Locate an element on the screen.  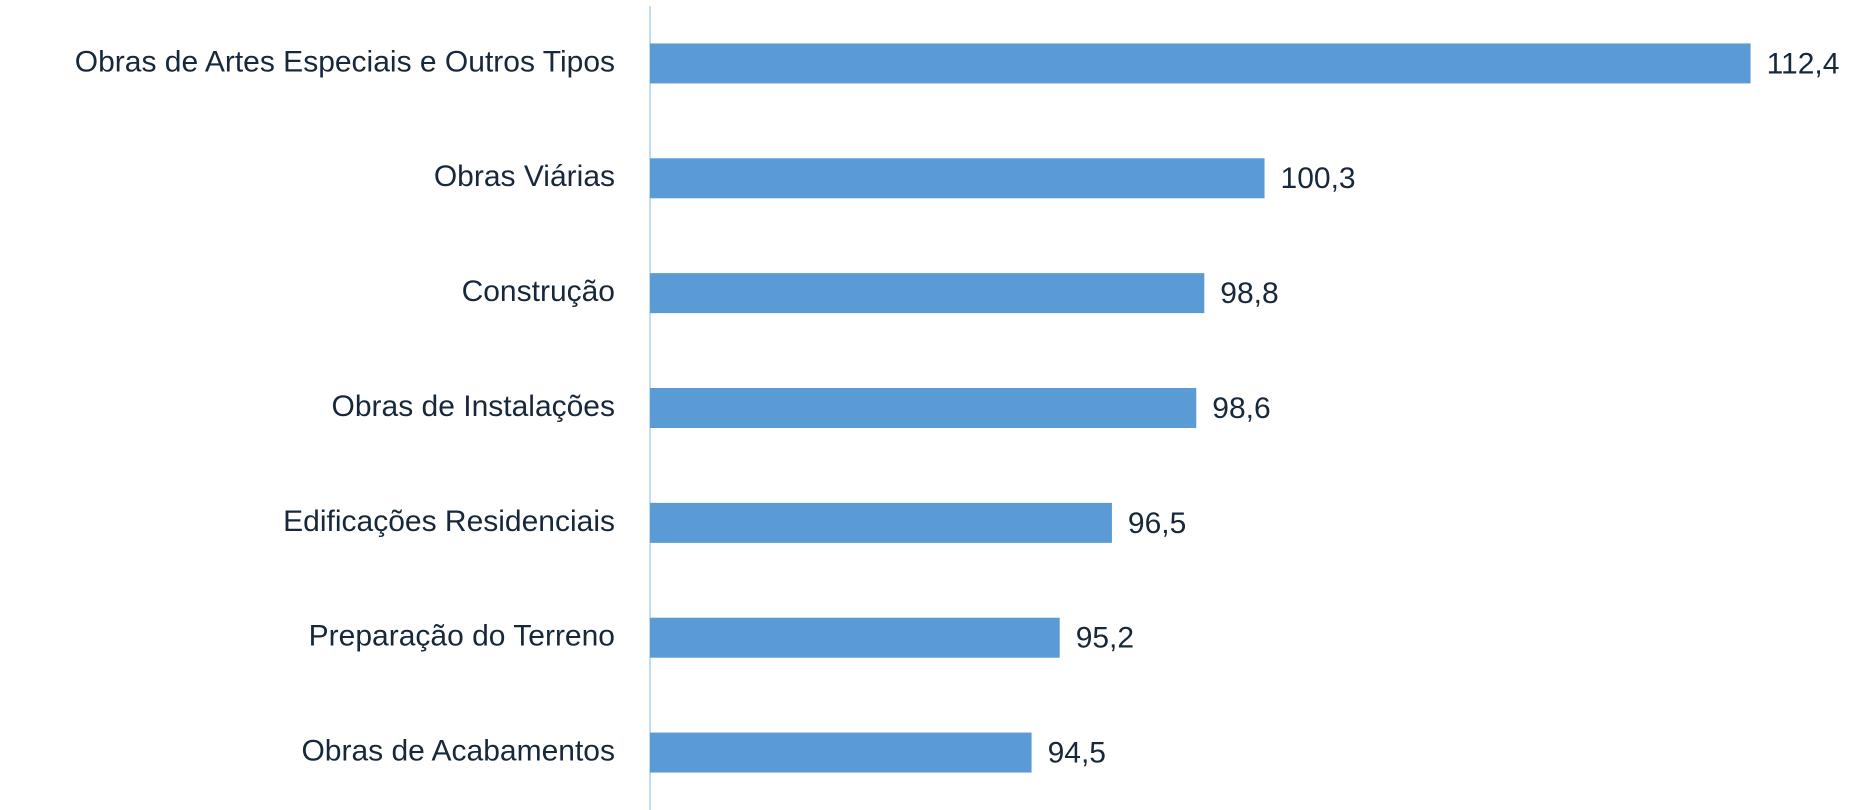
category-label: Preparação do Terreno is located at coordinates (462, 636).